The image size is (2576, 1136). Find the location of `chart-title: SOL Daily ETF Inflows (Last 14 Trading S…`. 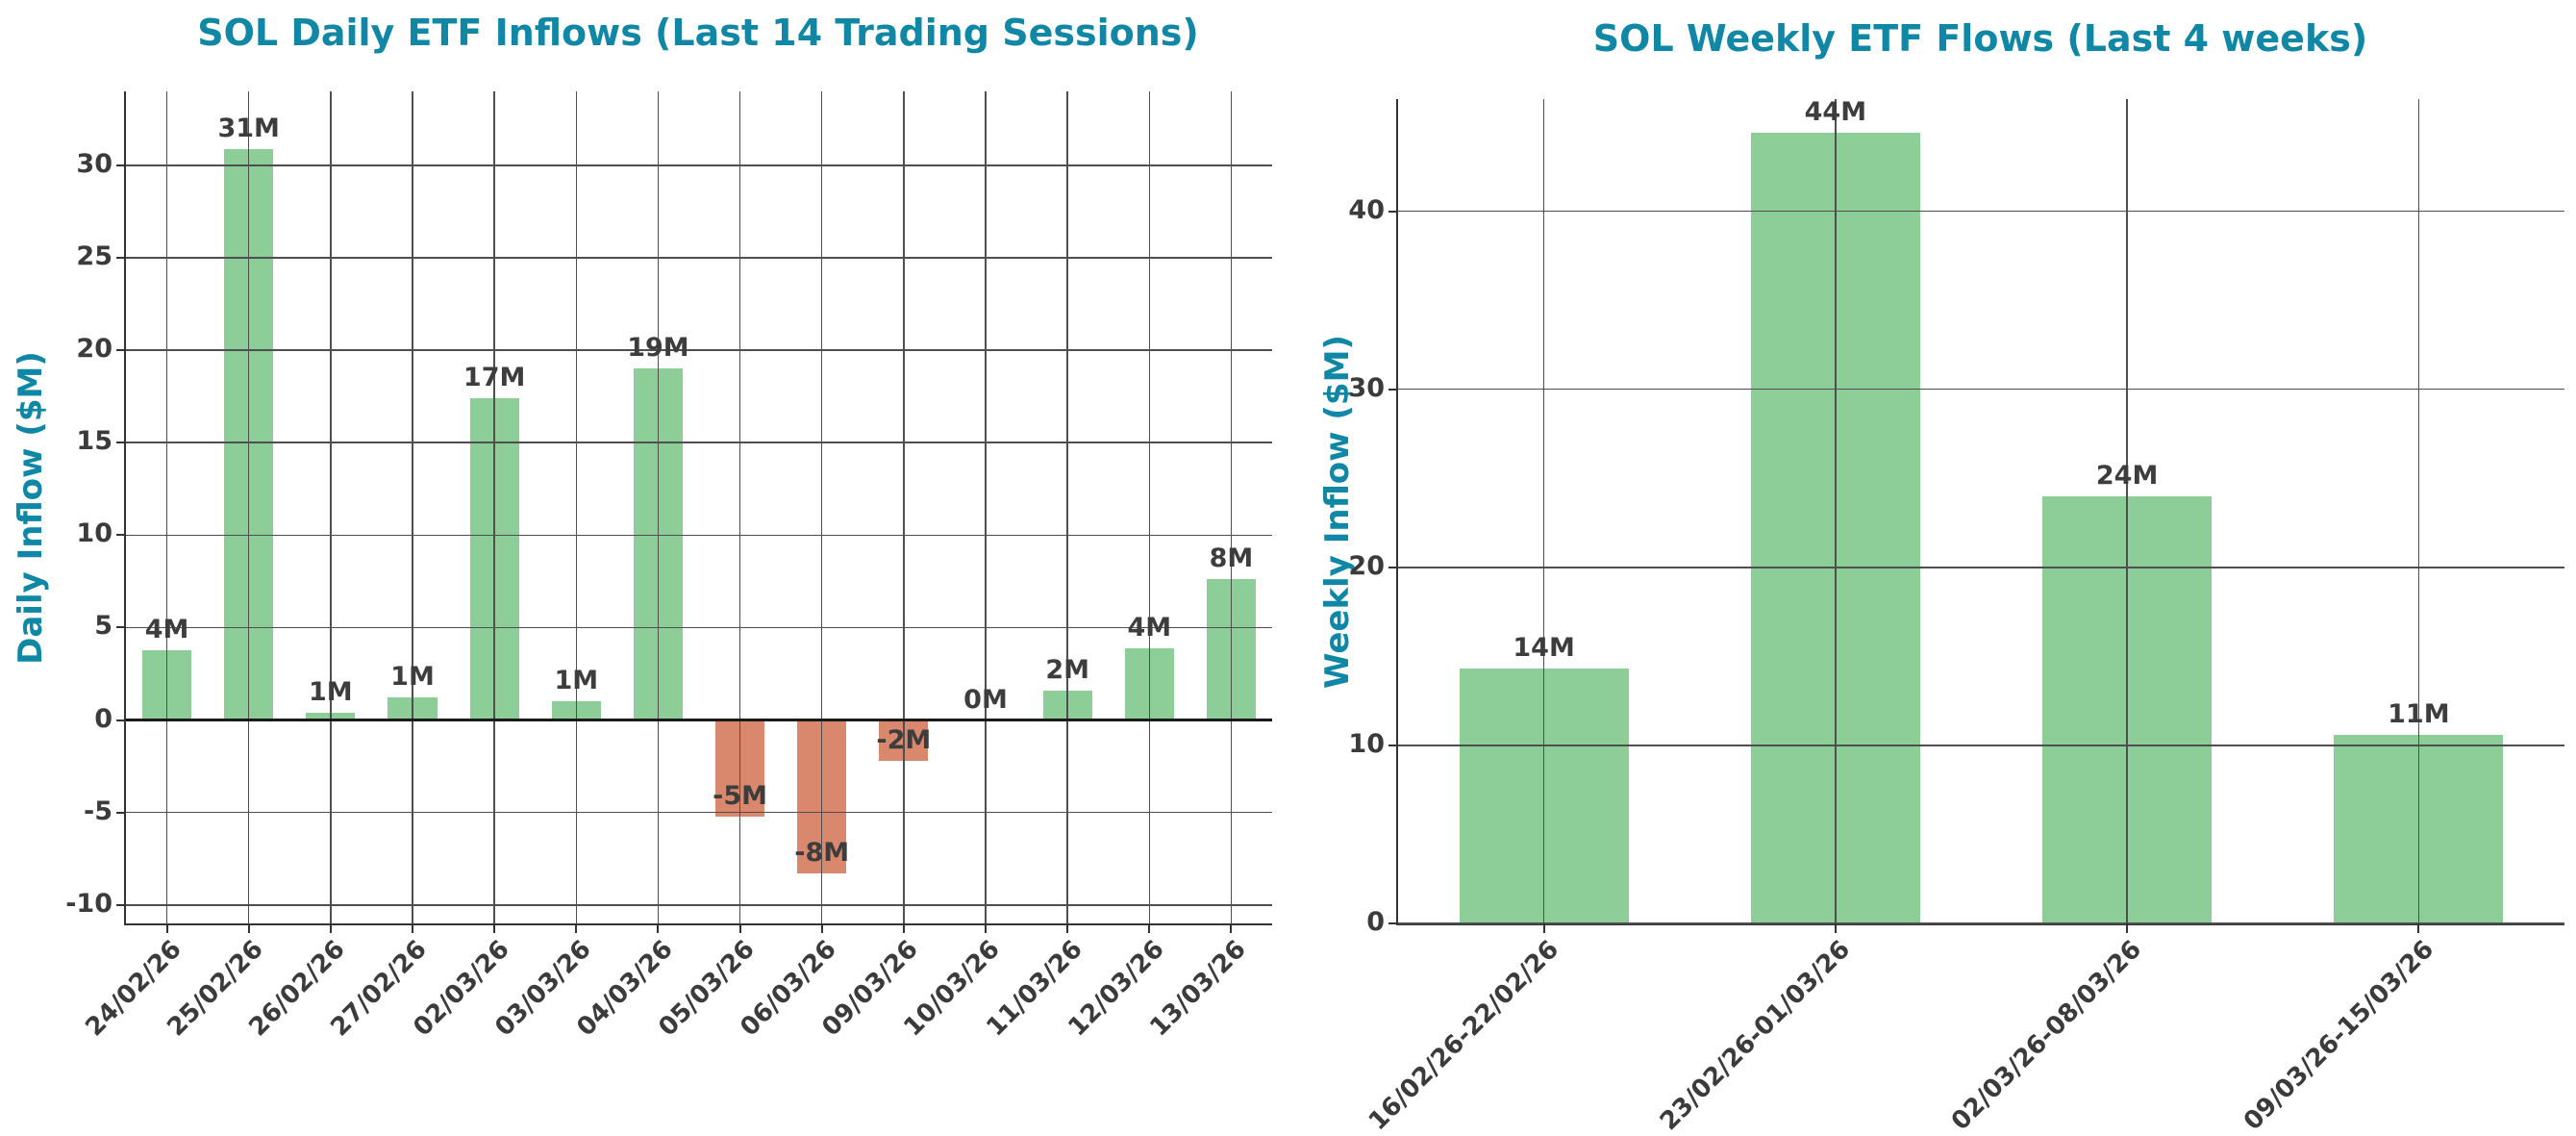

chart-title: SOL Daily ETF Inflows (Last 14 Trading S… is located at coordinates (698, 33).